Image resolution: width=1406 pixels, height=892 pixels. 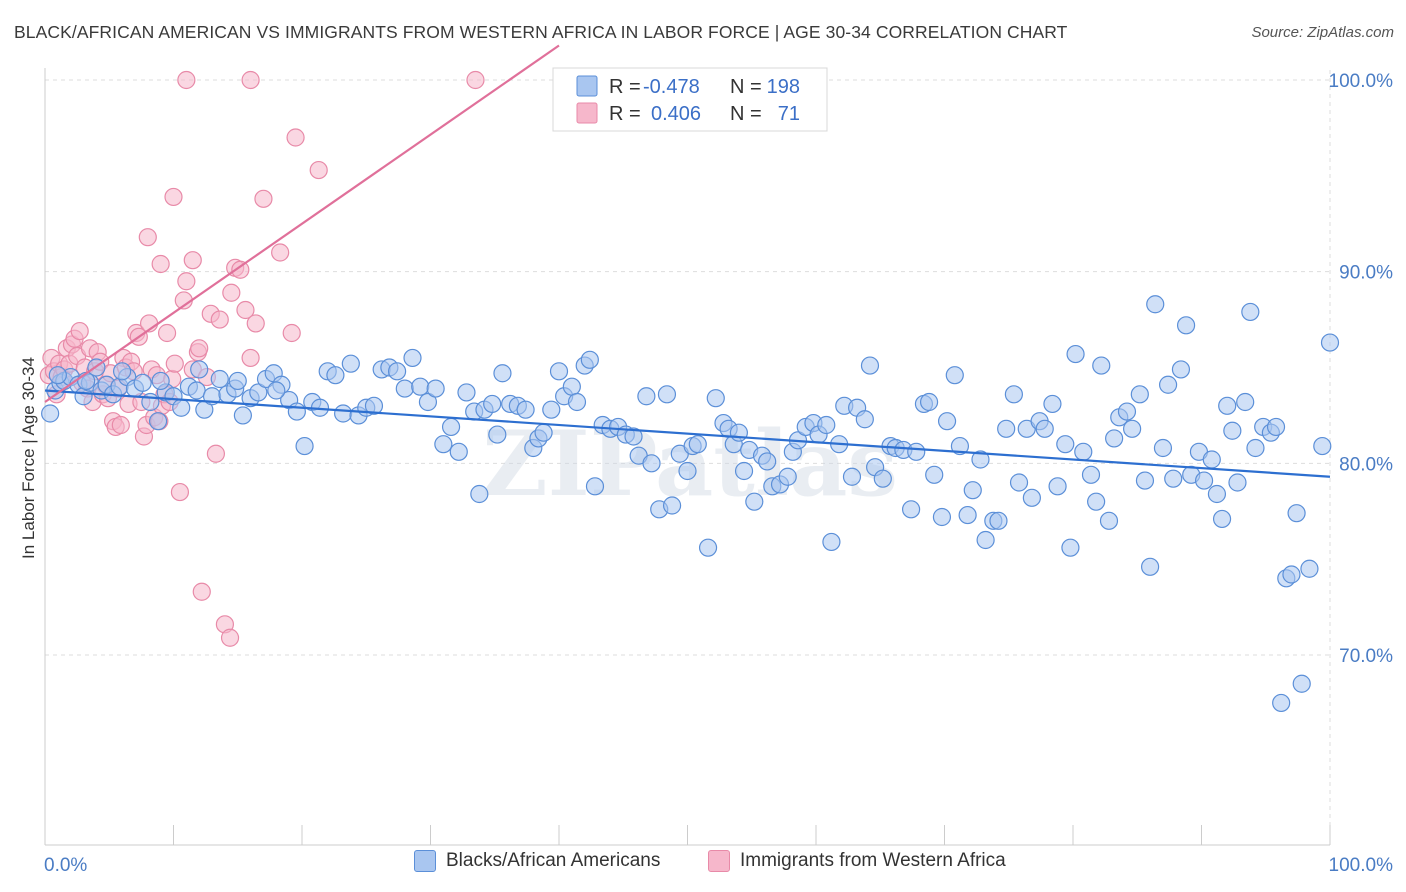 I want to click on x-tick-label-min: 0.0%, so click(x=65, y=865).